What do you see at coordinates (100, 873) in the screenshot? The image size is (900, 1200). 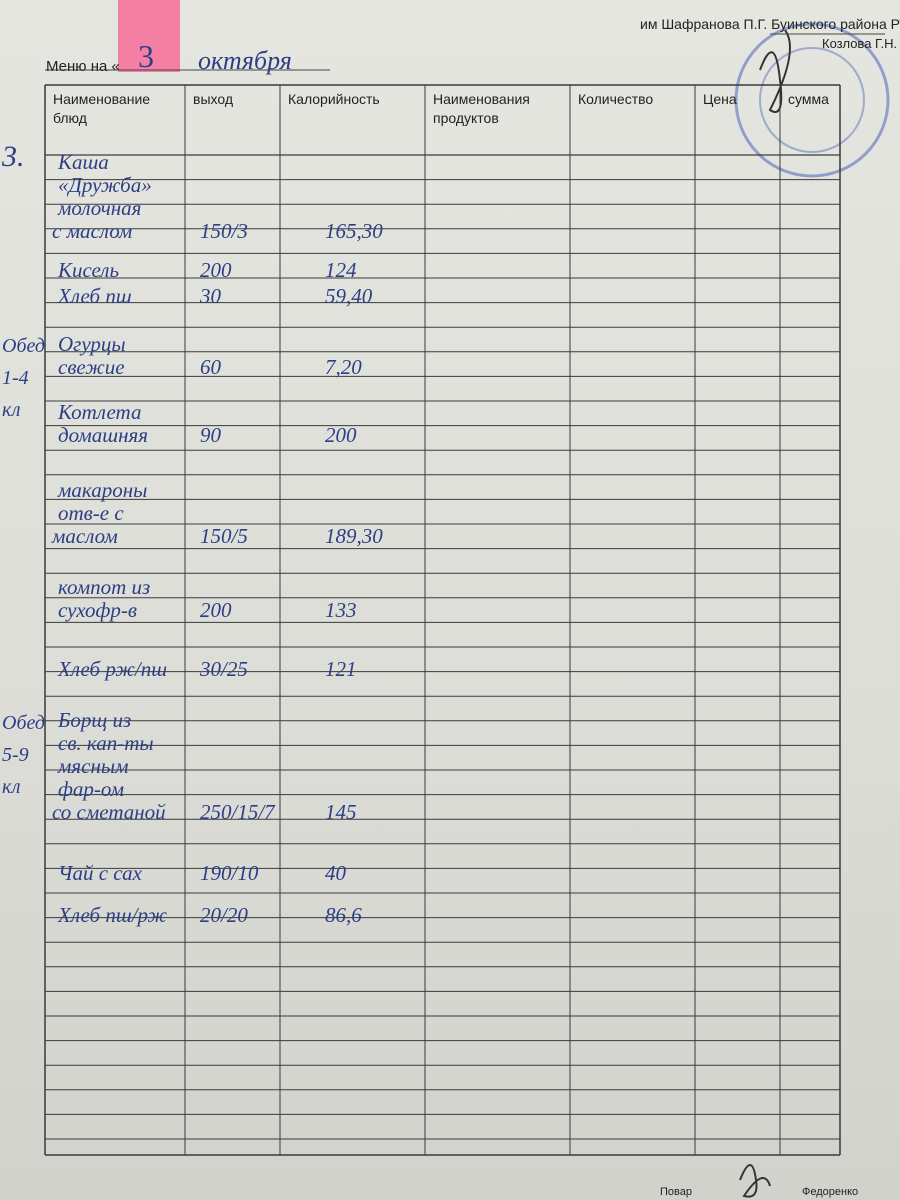 I see `dish-name-line: Чай с сах` at bounding box center [100, 873].